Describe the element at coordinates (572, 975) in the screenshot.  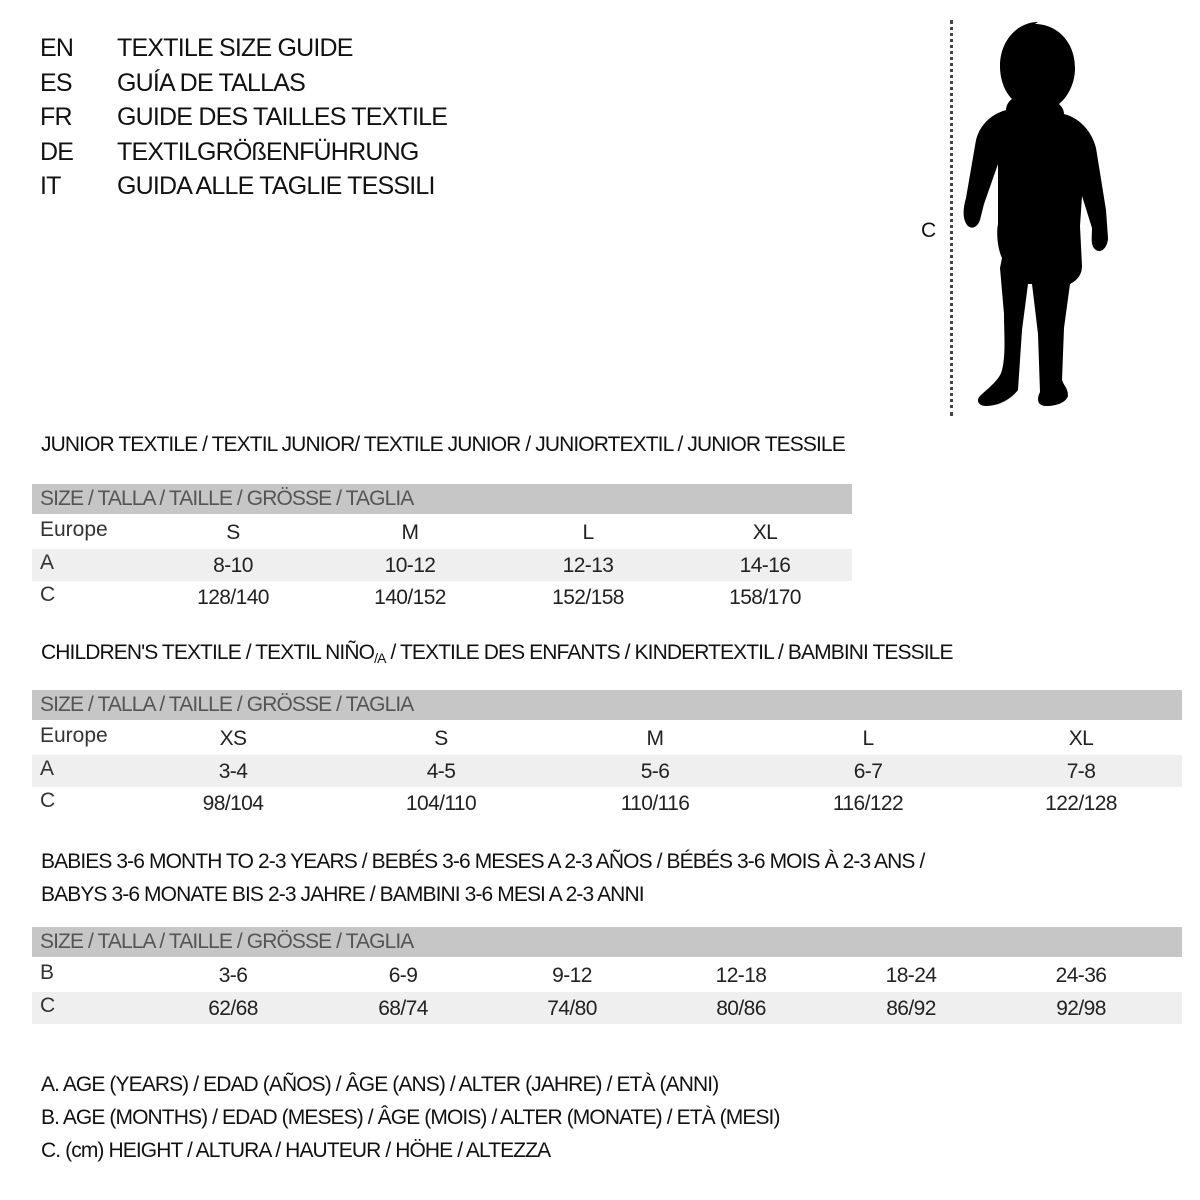
I see `table-cell: 9-12` at that location.